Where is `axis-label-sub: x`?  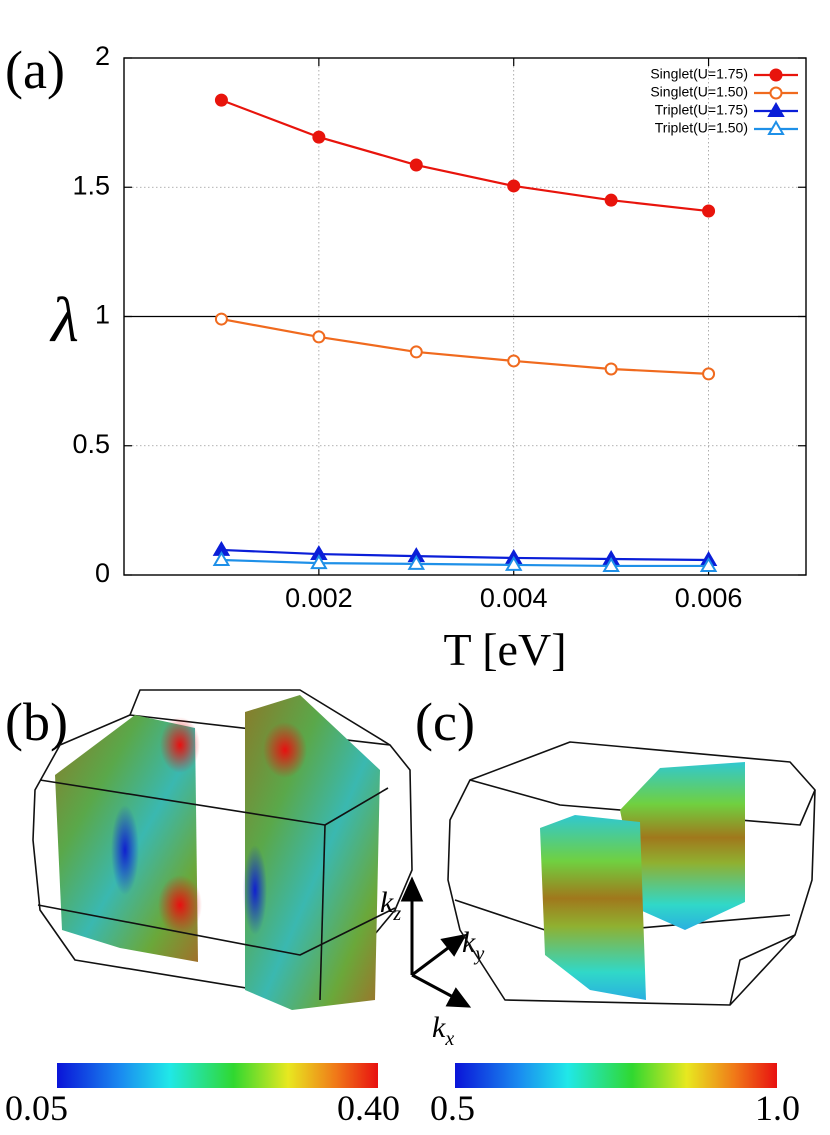 axis-label-sub: x is located at coordinates (449, 1039).